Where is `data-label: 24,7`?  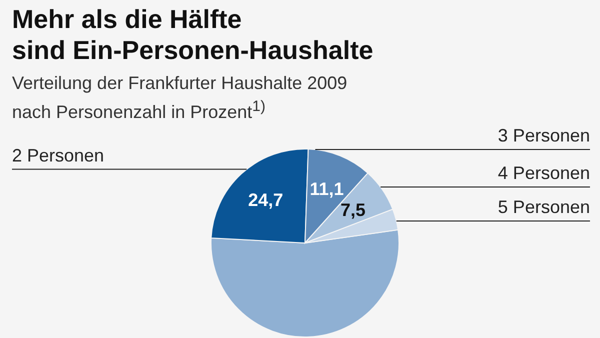 data-label: 24,7 is located at coordinates (266, 200).